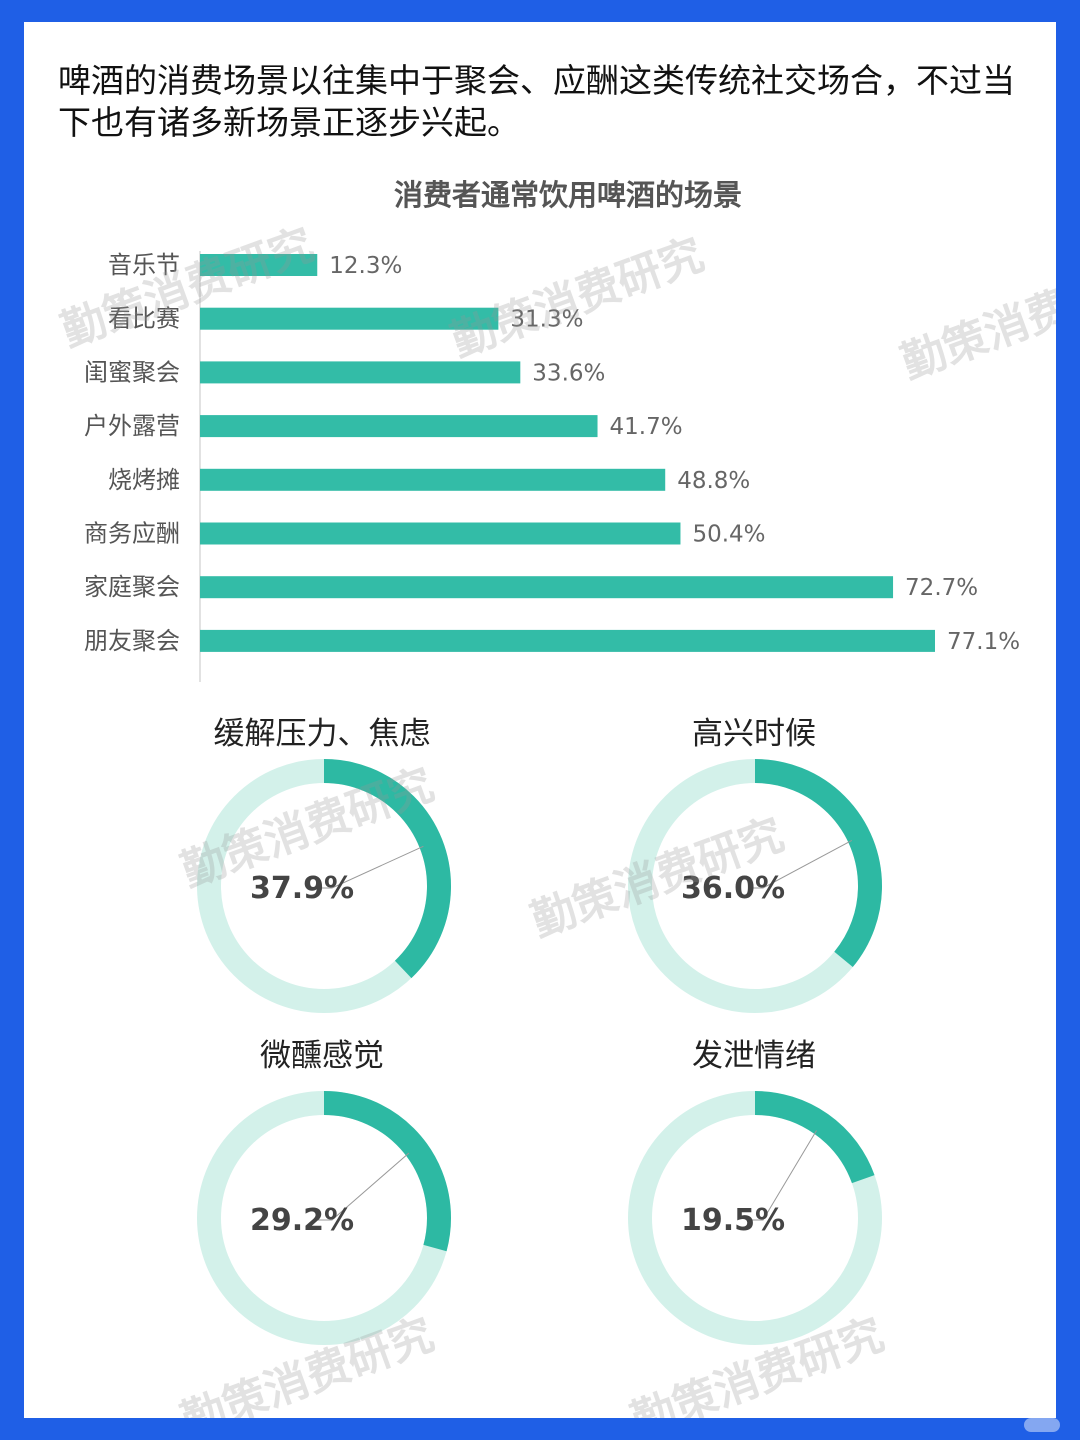 This screenshot has height=1440, width=1080. I want to click on bar-value-label: 41.7%, so click(646, 427).